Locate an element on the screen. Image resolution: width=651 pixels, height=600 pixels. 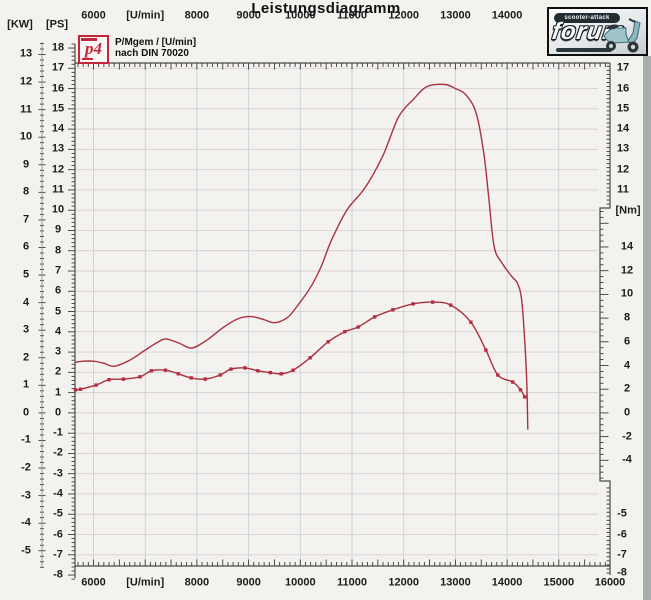
kw-tick-label: 5 is located at coordinates (26, 274).